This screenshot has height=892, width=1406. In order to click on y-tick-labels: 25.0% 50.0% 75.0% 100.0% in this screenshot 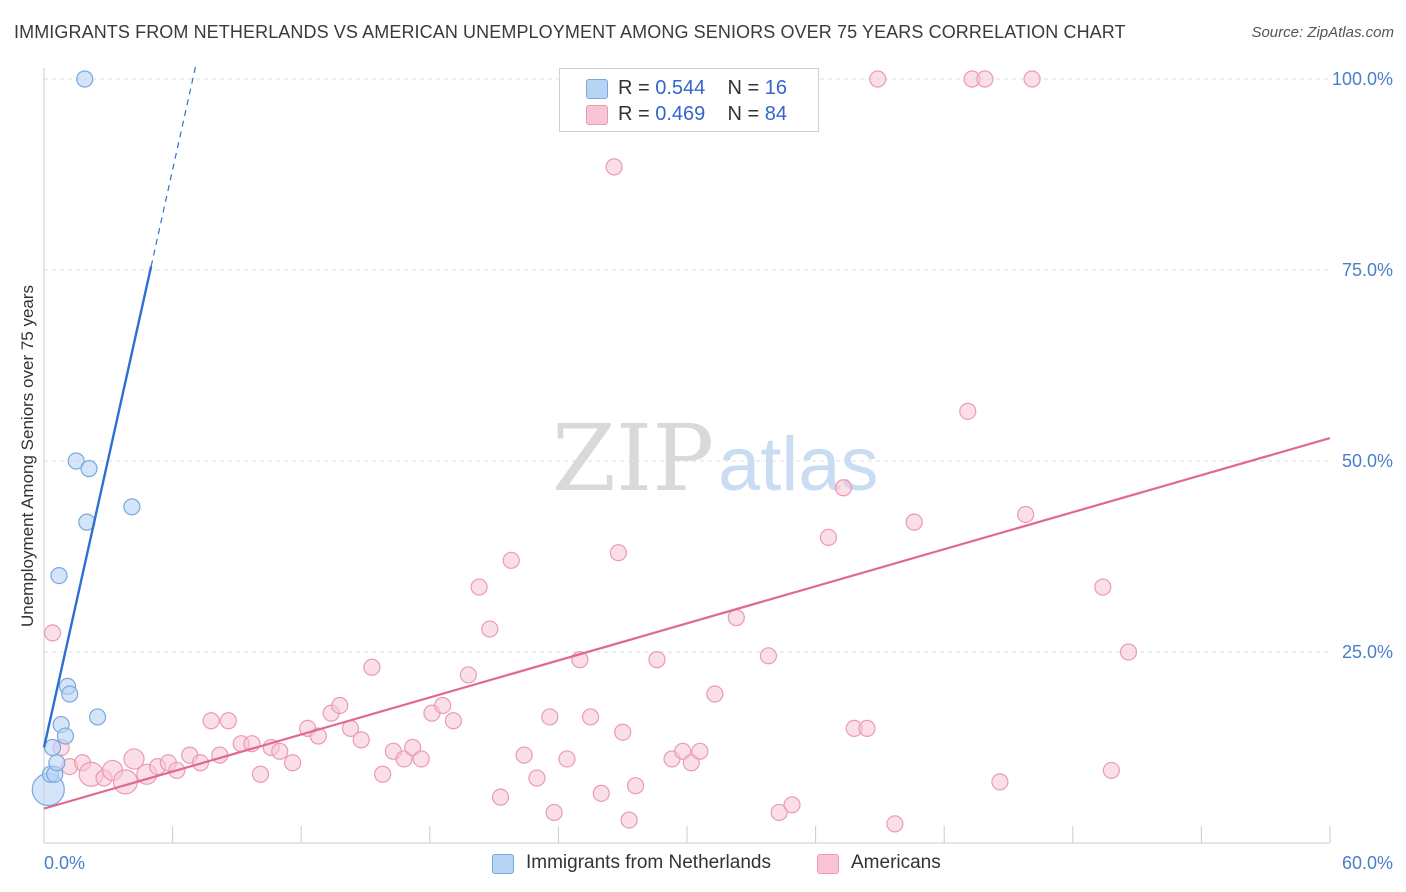, I will do `click(1362, 365)`.